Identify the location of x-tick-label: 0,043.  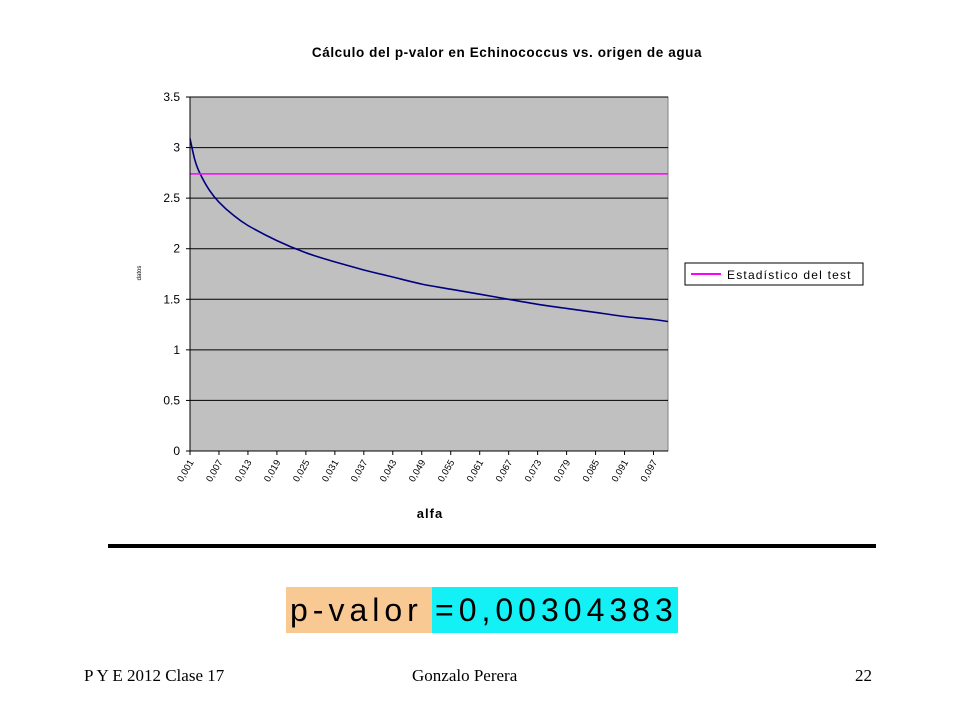
(388, 471).